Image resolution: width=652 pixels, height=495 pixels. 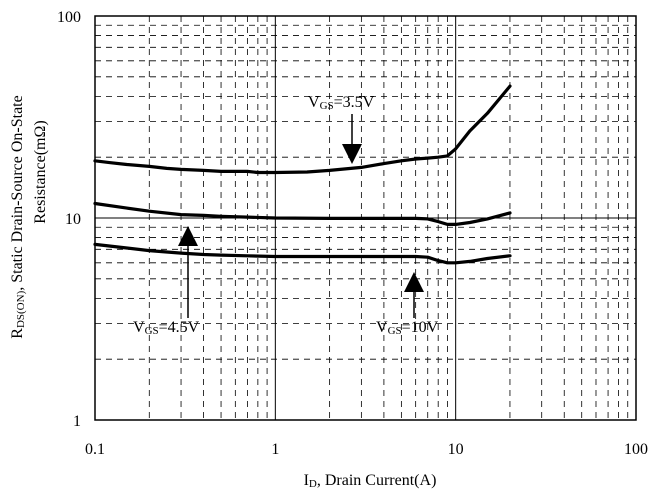 I want to click on arrow-vgs-10v, so click(x=414, y=295).